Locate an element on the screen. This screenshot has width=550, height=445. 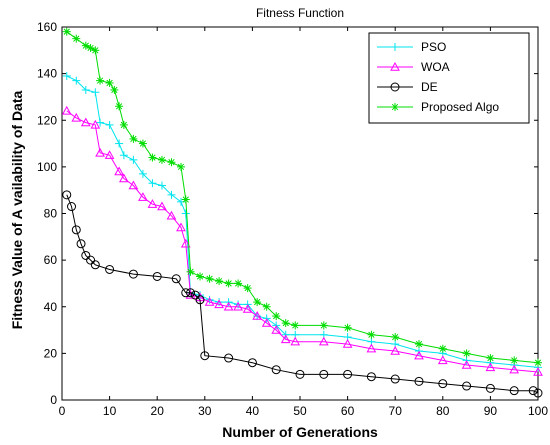
y-tick-label: 160 is located at coordinates (47, 27).